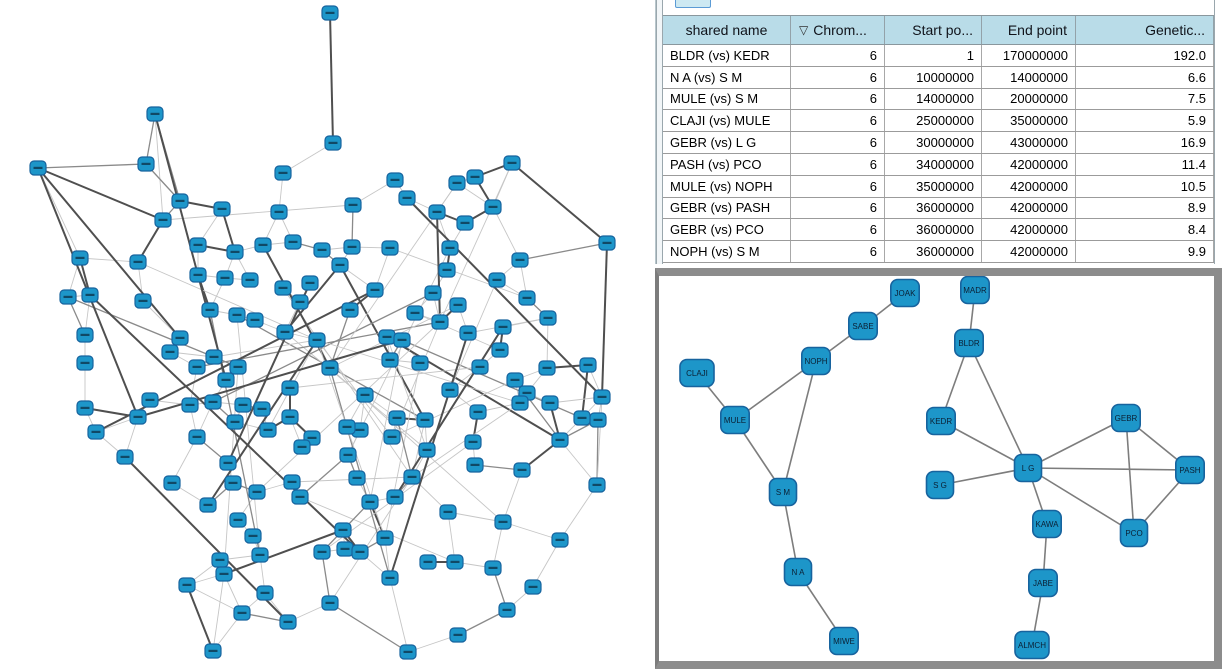 The height and width of the screenshot is (669, 1222). I want to click on table-cell: 25000000, so click(933, 121).